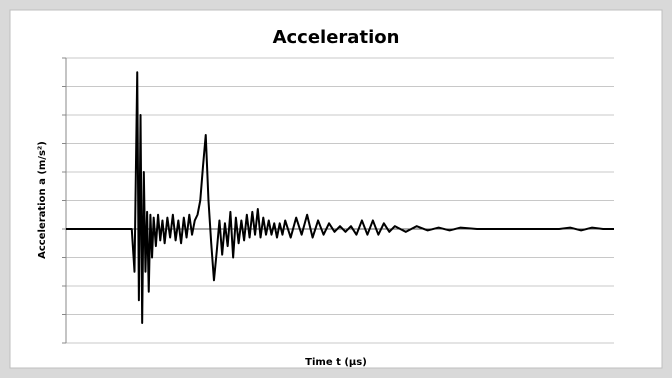 The width and height of the screenshot is (672, 378). I want to click on y-axis-label: Acceleration a (m/s²), so click(42, 200).